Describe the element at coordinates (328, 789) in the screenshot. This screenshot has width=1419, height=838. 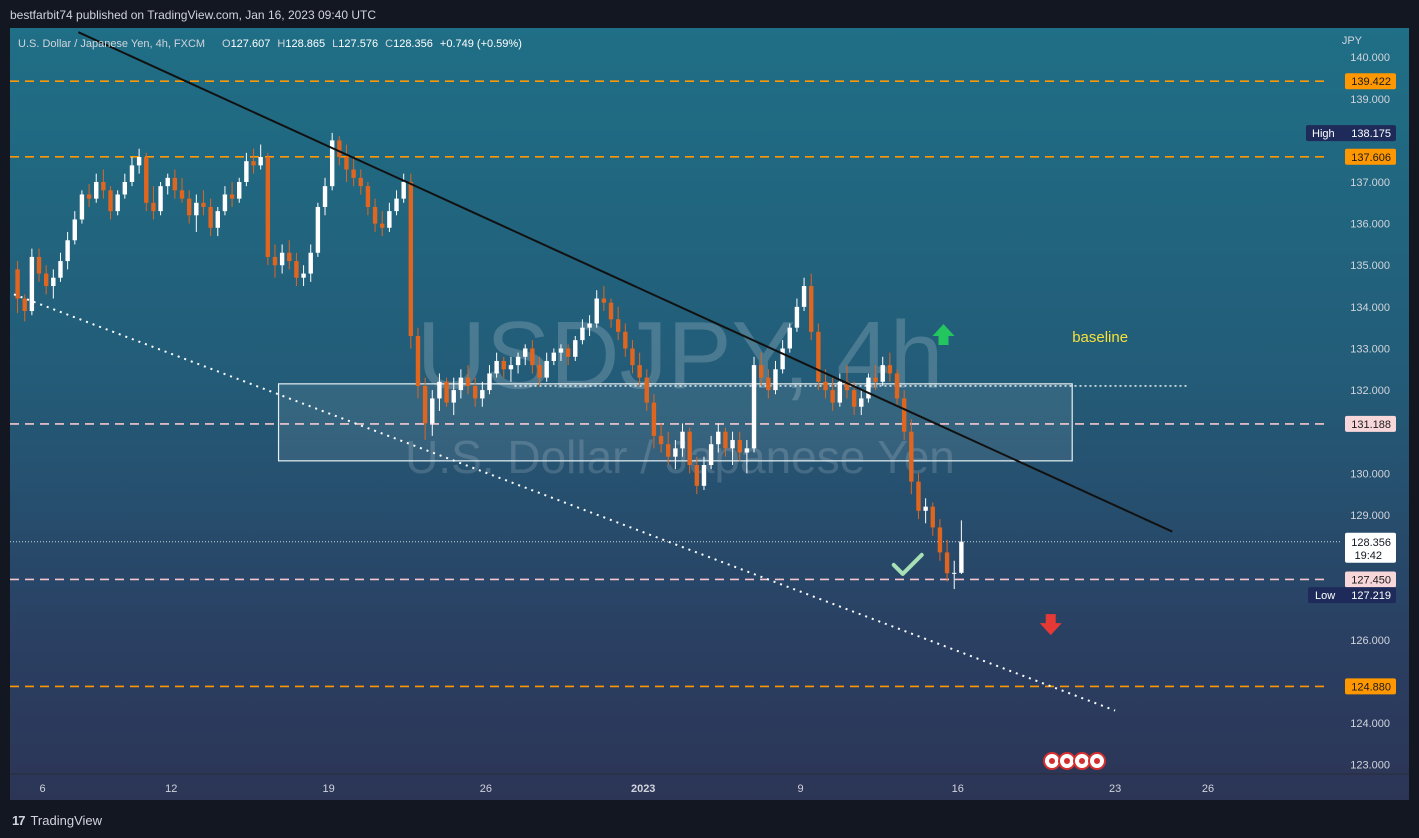
I see `x-tick-label: 19` at that location.